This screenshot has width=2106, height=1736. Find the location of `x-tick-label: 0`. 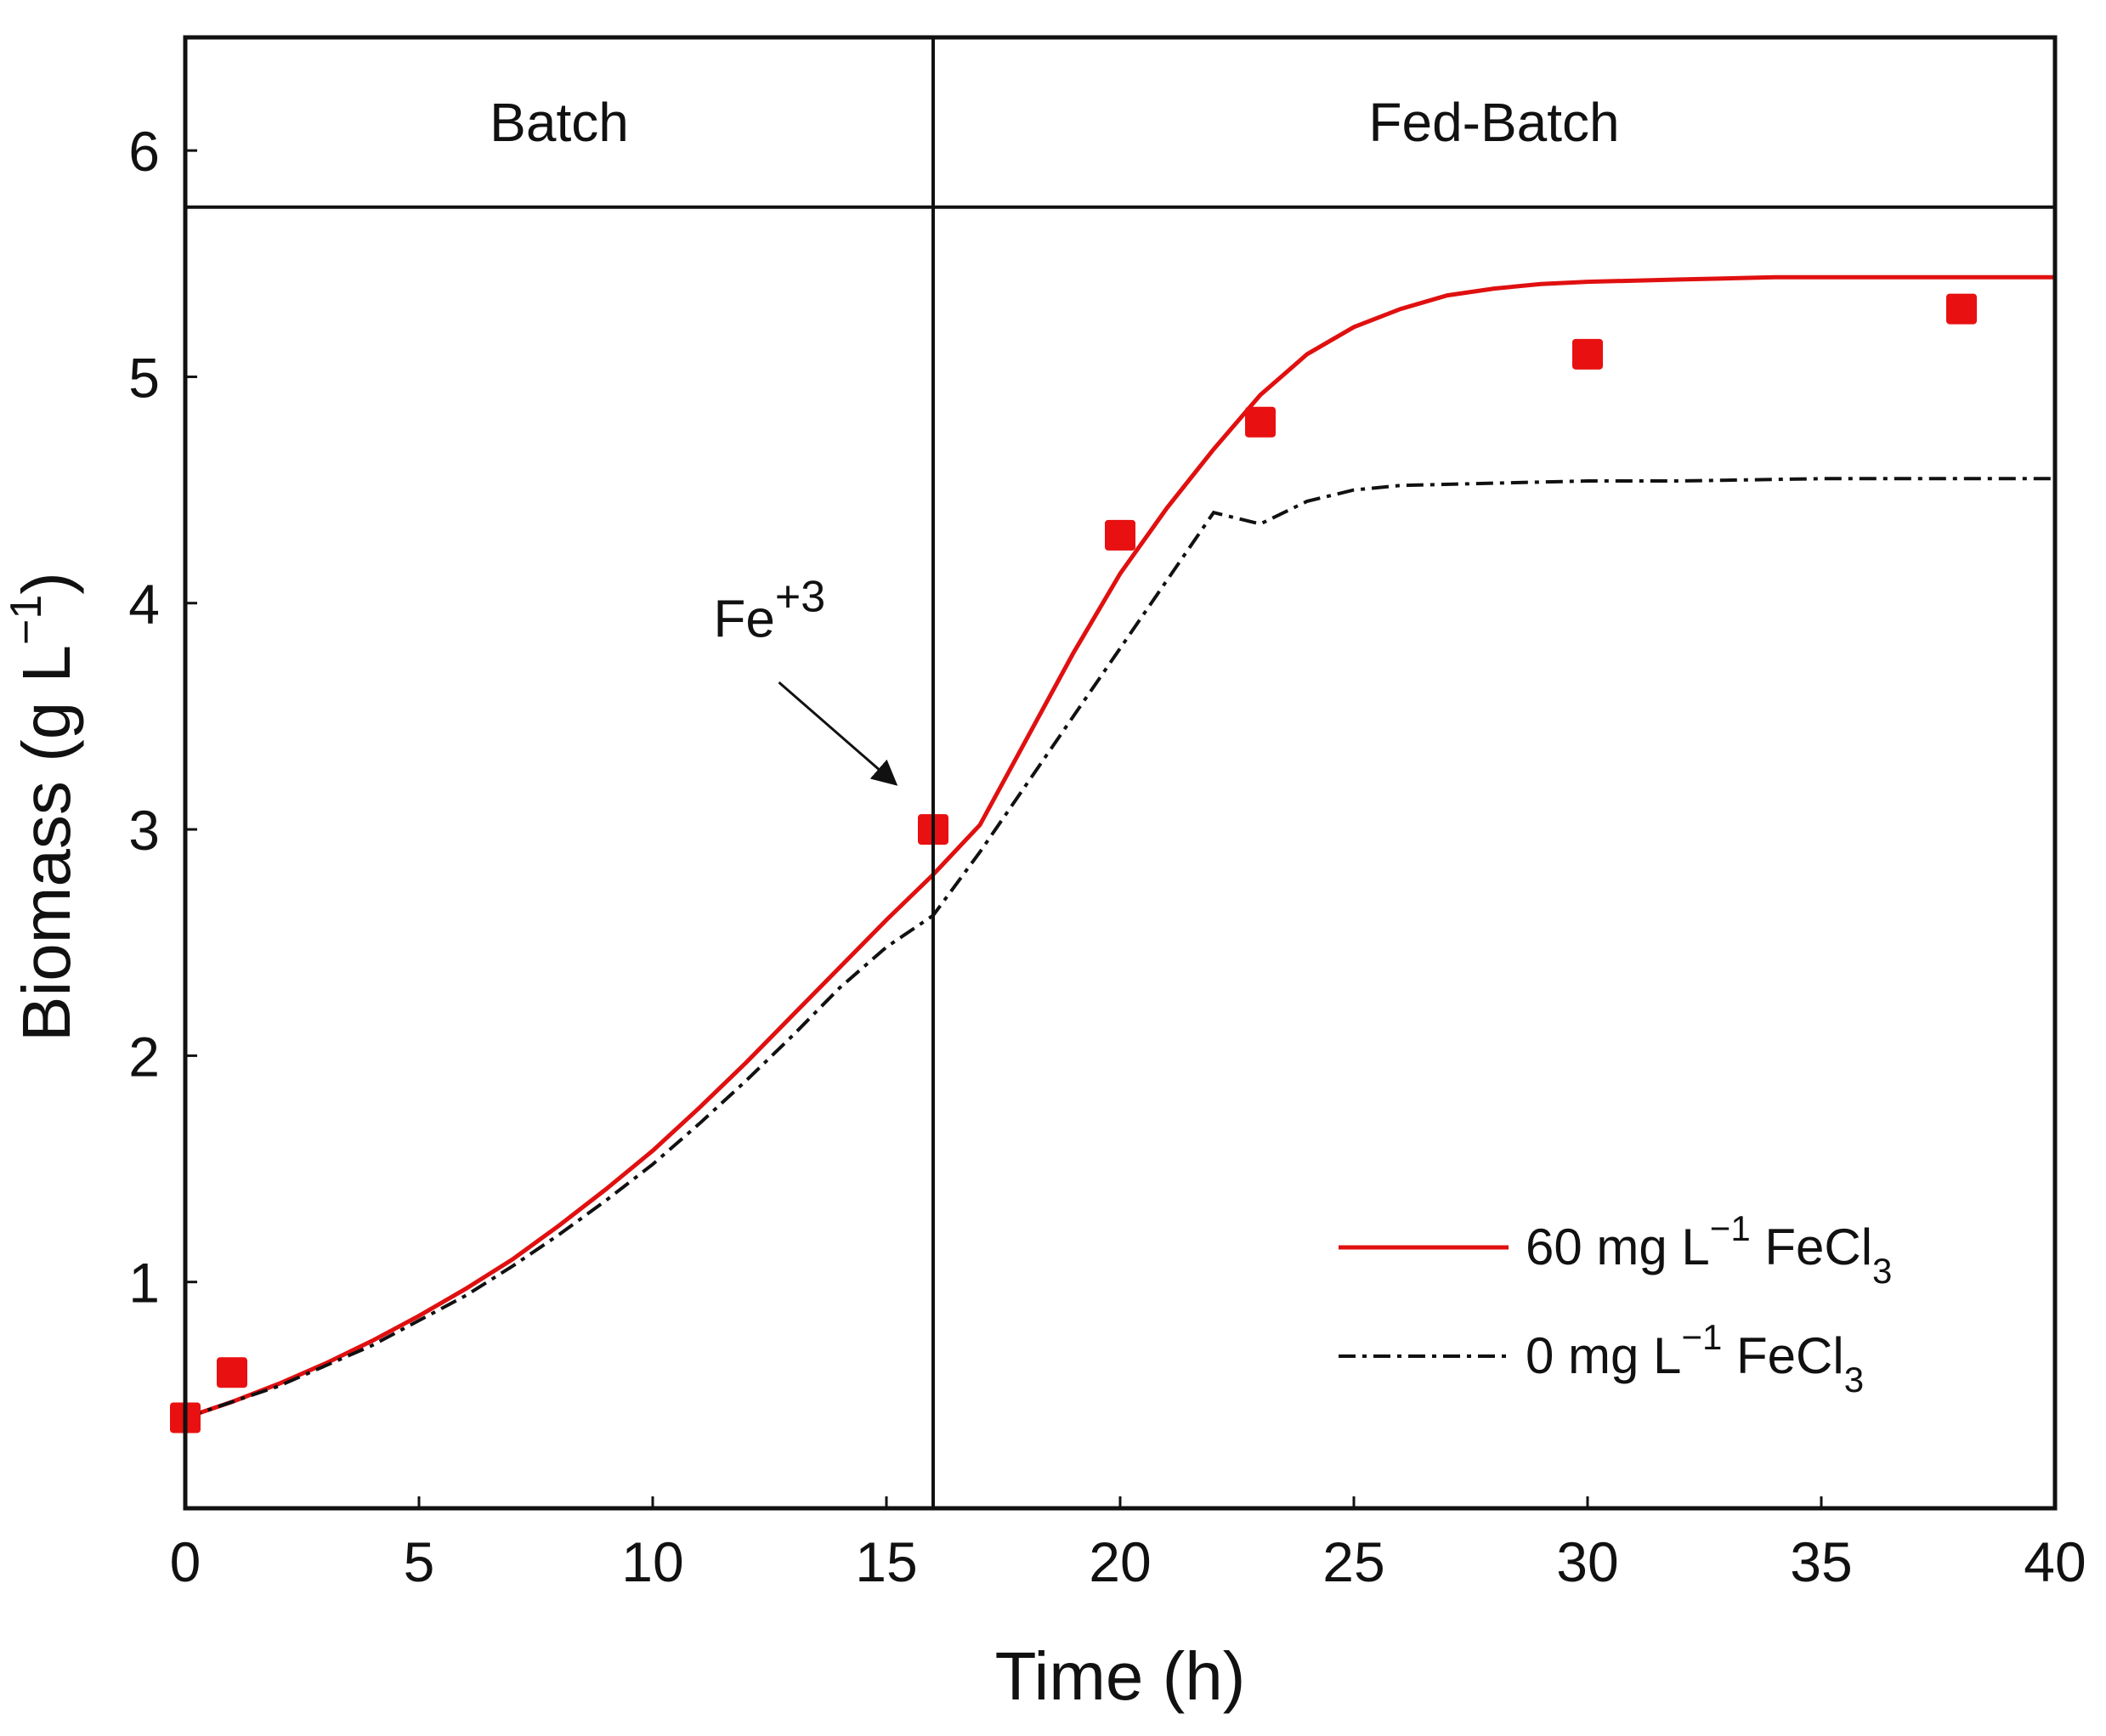

x-tick-label: 0 is located at coordinates (185, 1561).